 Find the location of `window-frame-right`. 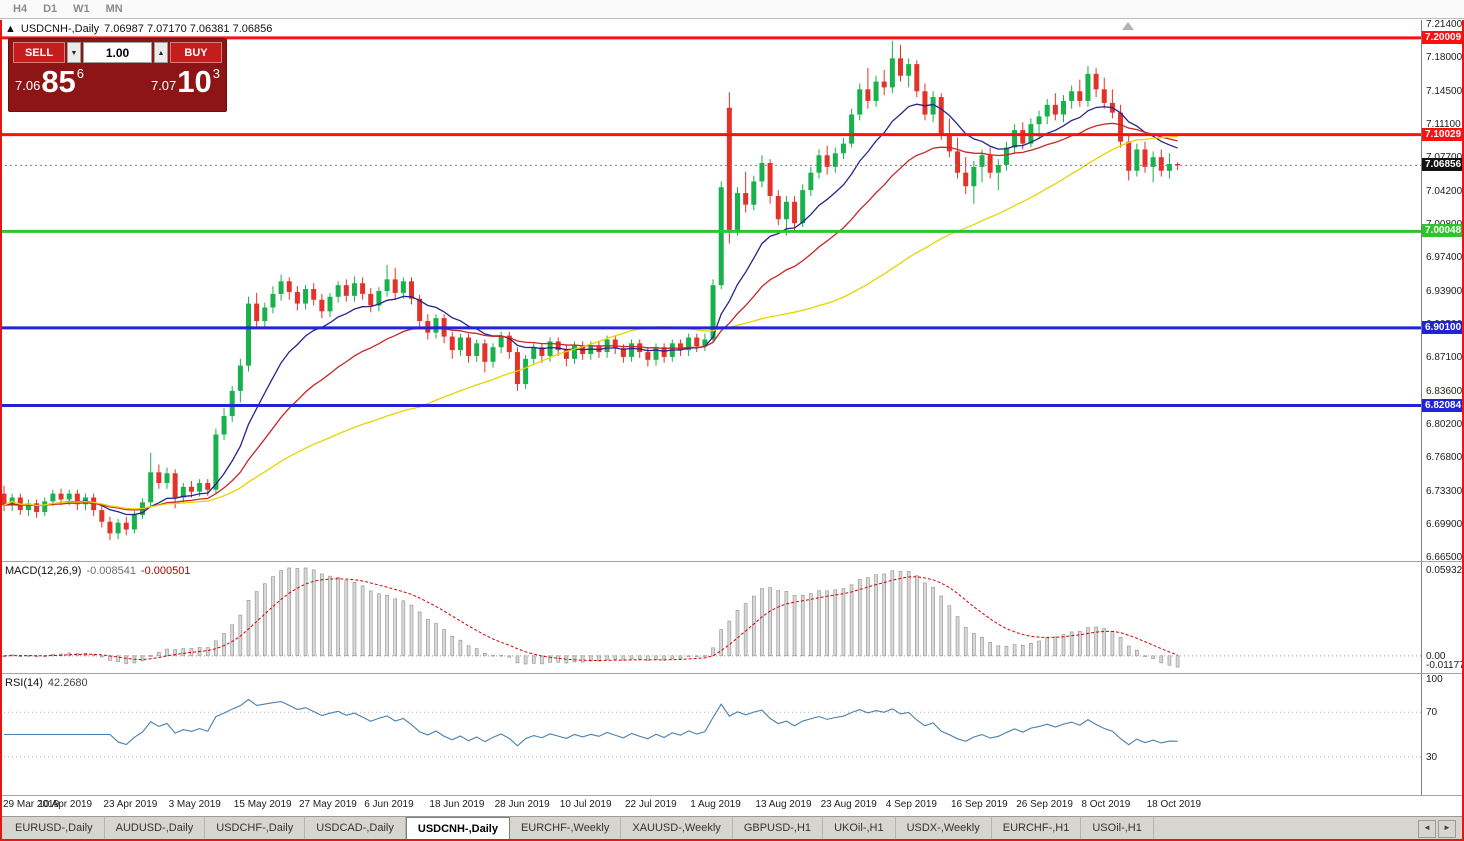

window-frame-right is located at coordinates (1463, 430).